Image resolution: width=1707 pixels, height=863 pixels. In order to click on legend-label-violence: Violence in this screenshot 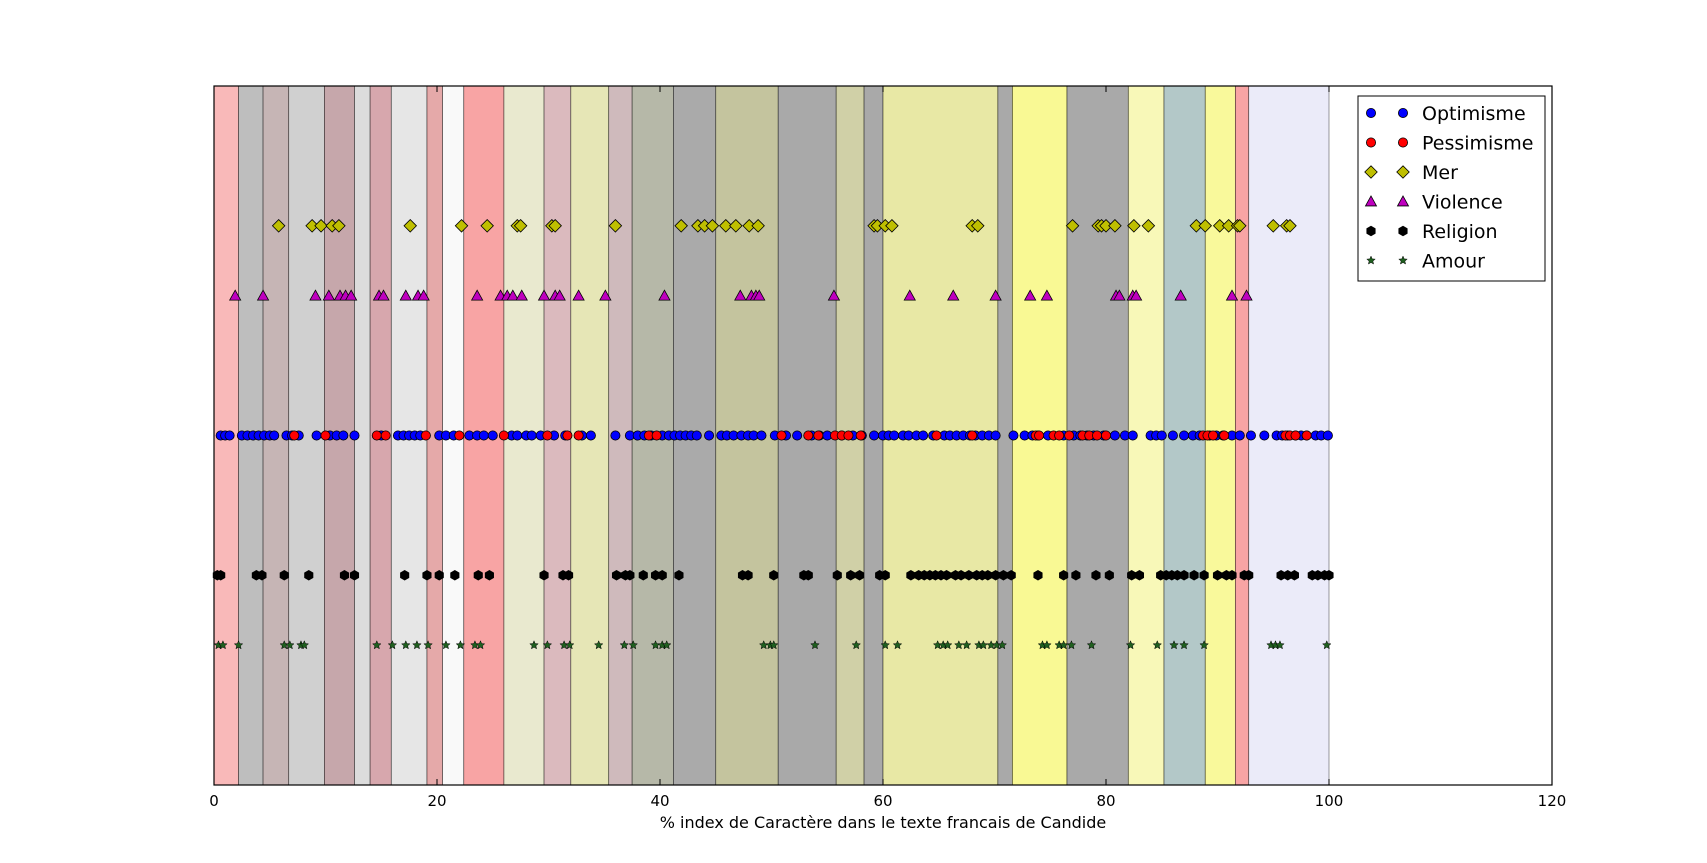, I will do `click(1462, 203)`.